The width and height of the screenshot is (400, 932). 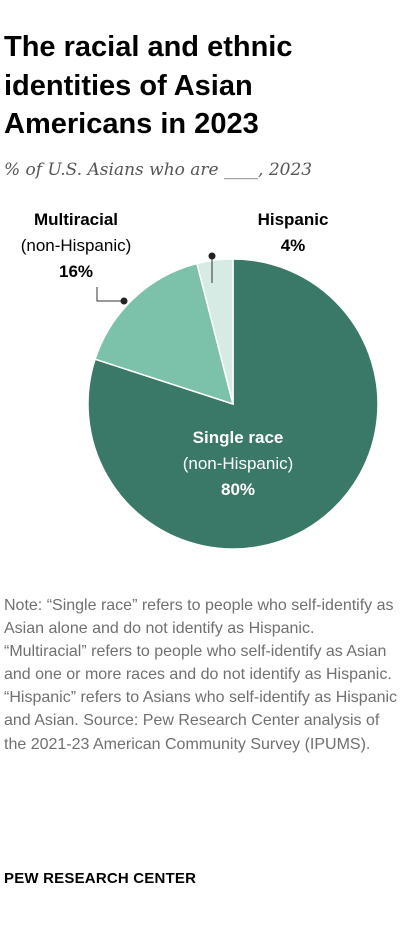 What do you see at coordinates (293, 245) in the screenshot?
I see `slice-value-hispanic: 4%` at bounding box center [293, 245].